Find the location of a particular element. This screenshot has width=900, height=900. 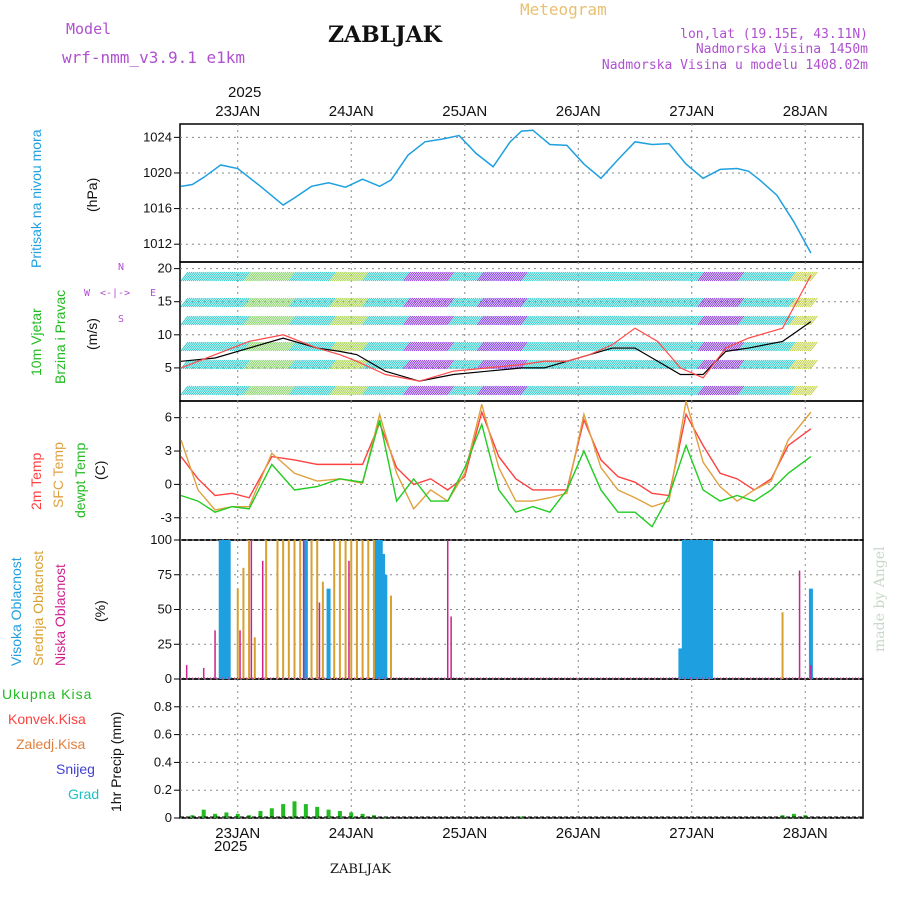

model-name: wrf-nmm_v3.9.1 e1km is located at coordinates (154, 57).